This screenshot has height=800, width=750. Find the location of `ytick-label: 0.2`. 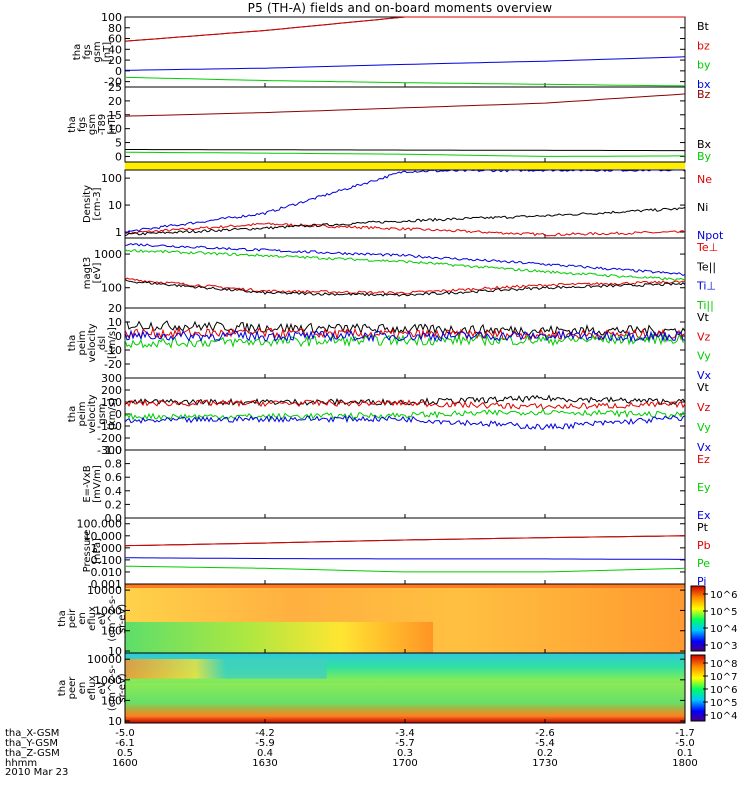

ytick-label: 0.2 is located at coordinates (114, 504).